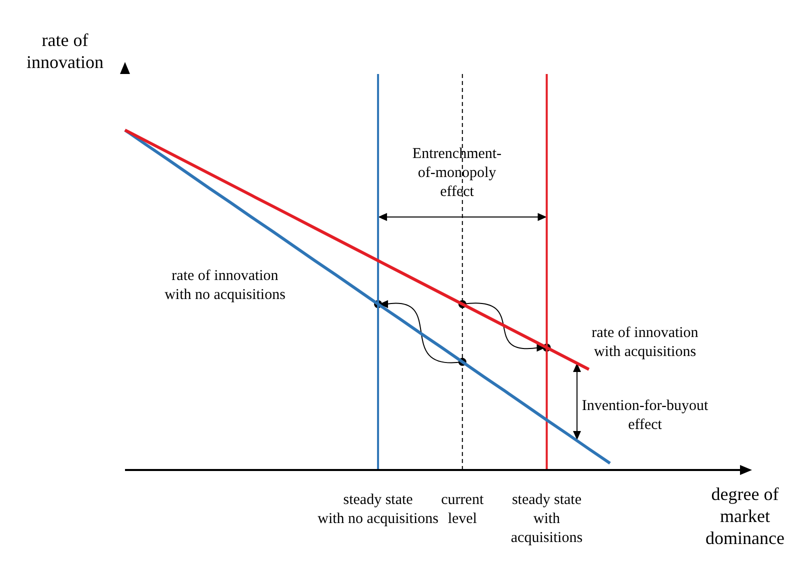 The height and width of the screenshot is (562, 790). I want to click on x-tick-label: steady state with no acquisitions, so click(378, 509).